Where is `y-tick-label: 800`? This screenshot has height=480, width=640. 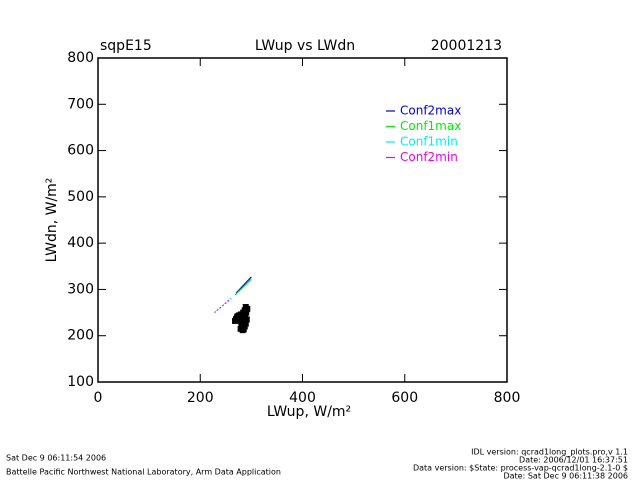
y-tick-label: 800 is located at coordinates (80, 58).